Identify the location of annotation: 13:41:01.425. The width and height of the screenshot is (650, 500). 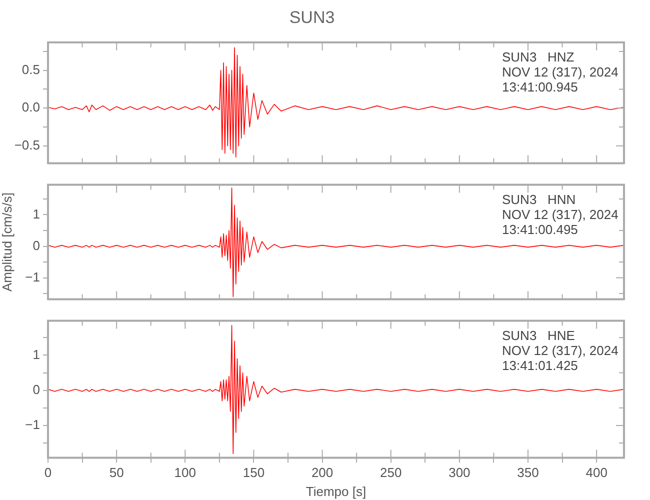
(540, 365).